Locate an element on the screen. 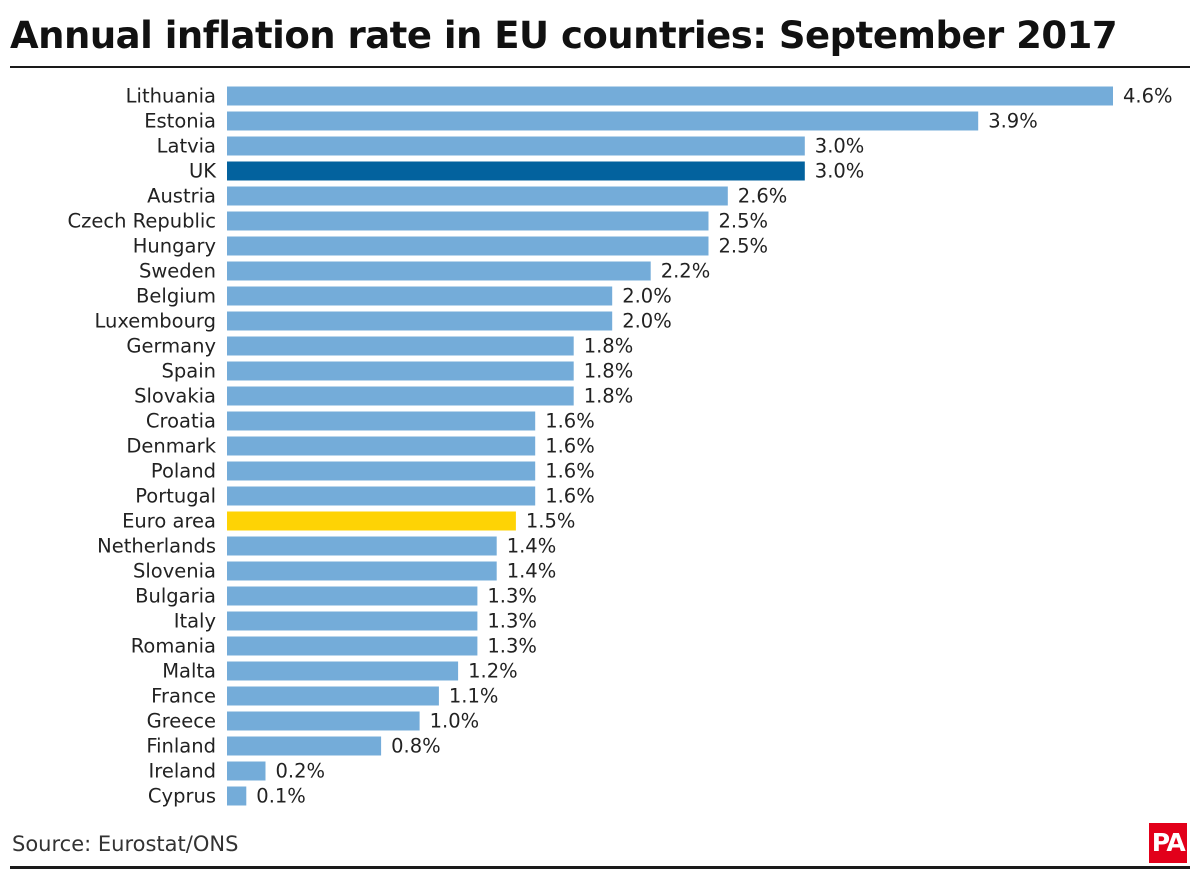 The image size is (1200, 874). bar-row-estonia: Estonia 3.9% is located at coordinates (591, 121).